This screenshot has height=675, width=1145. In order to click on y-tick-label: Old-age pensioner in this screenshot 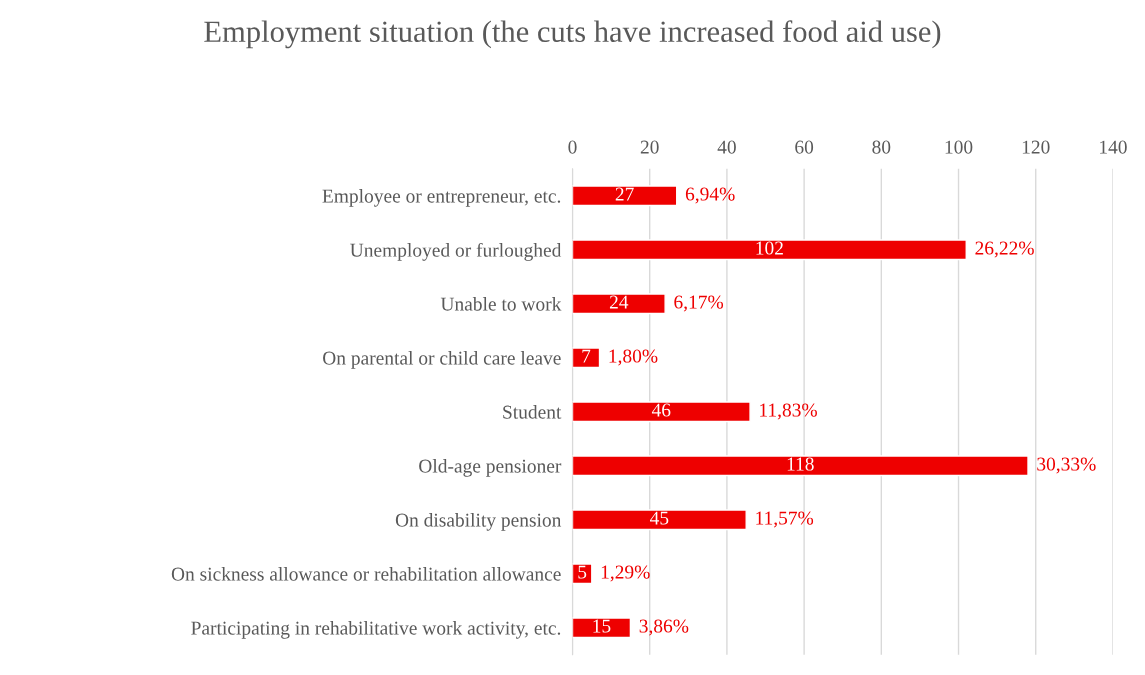, I will do `click(490, 468)`.